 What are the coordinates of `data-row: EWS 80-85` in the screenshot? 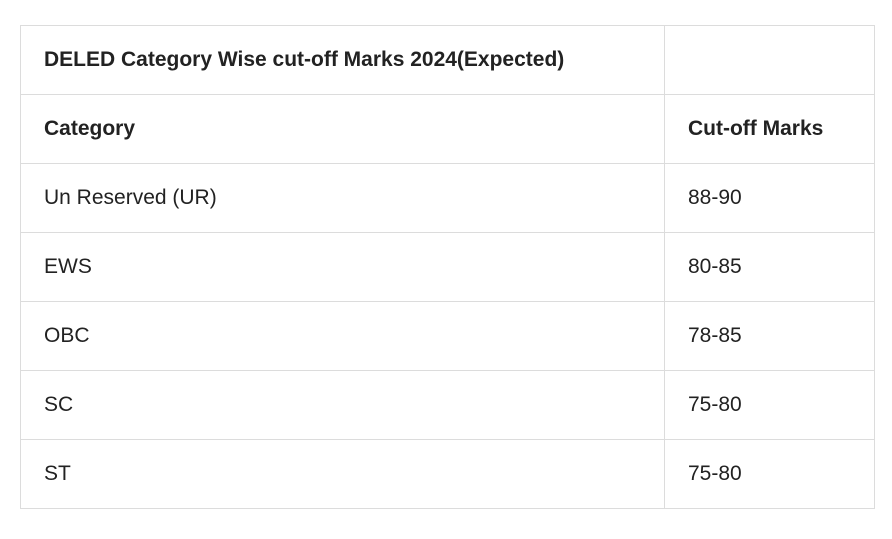 It's located at (447, 267).